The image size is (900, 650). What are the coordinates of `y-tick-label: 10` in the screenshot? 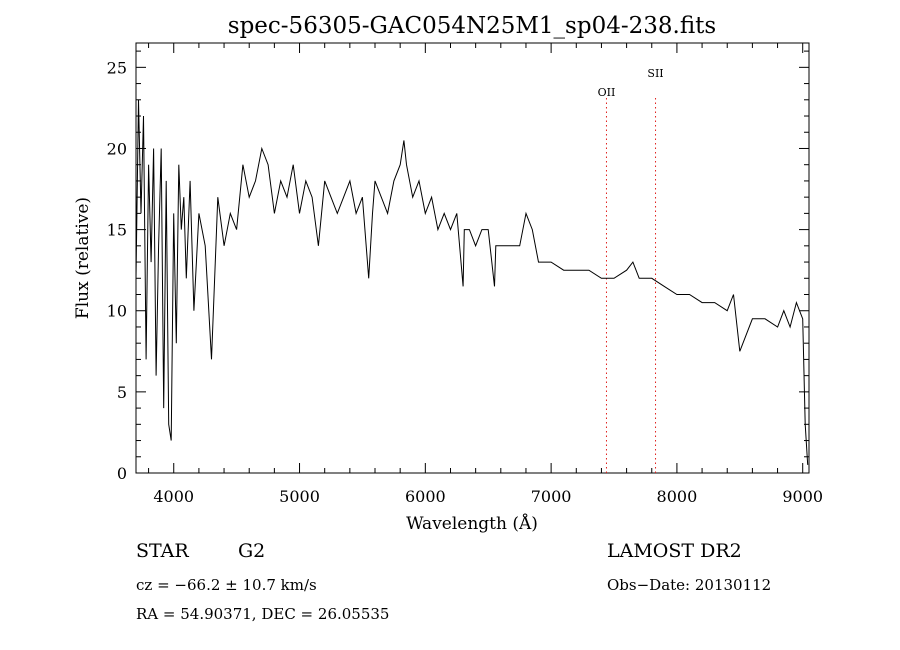 It's located at (117, 311).